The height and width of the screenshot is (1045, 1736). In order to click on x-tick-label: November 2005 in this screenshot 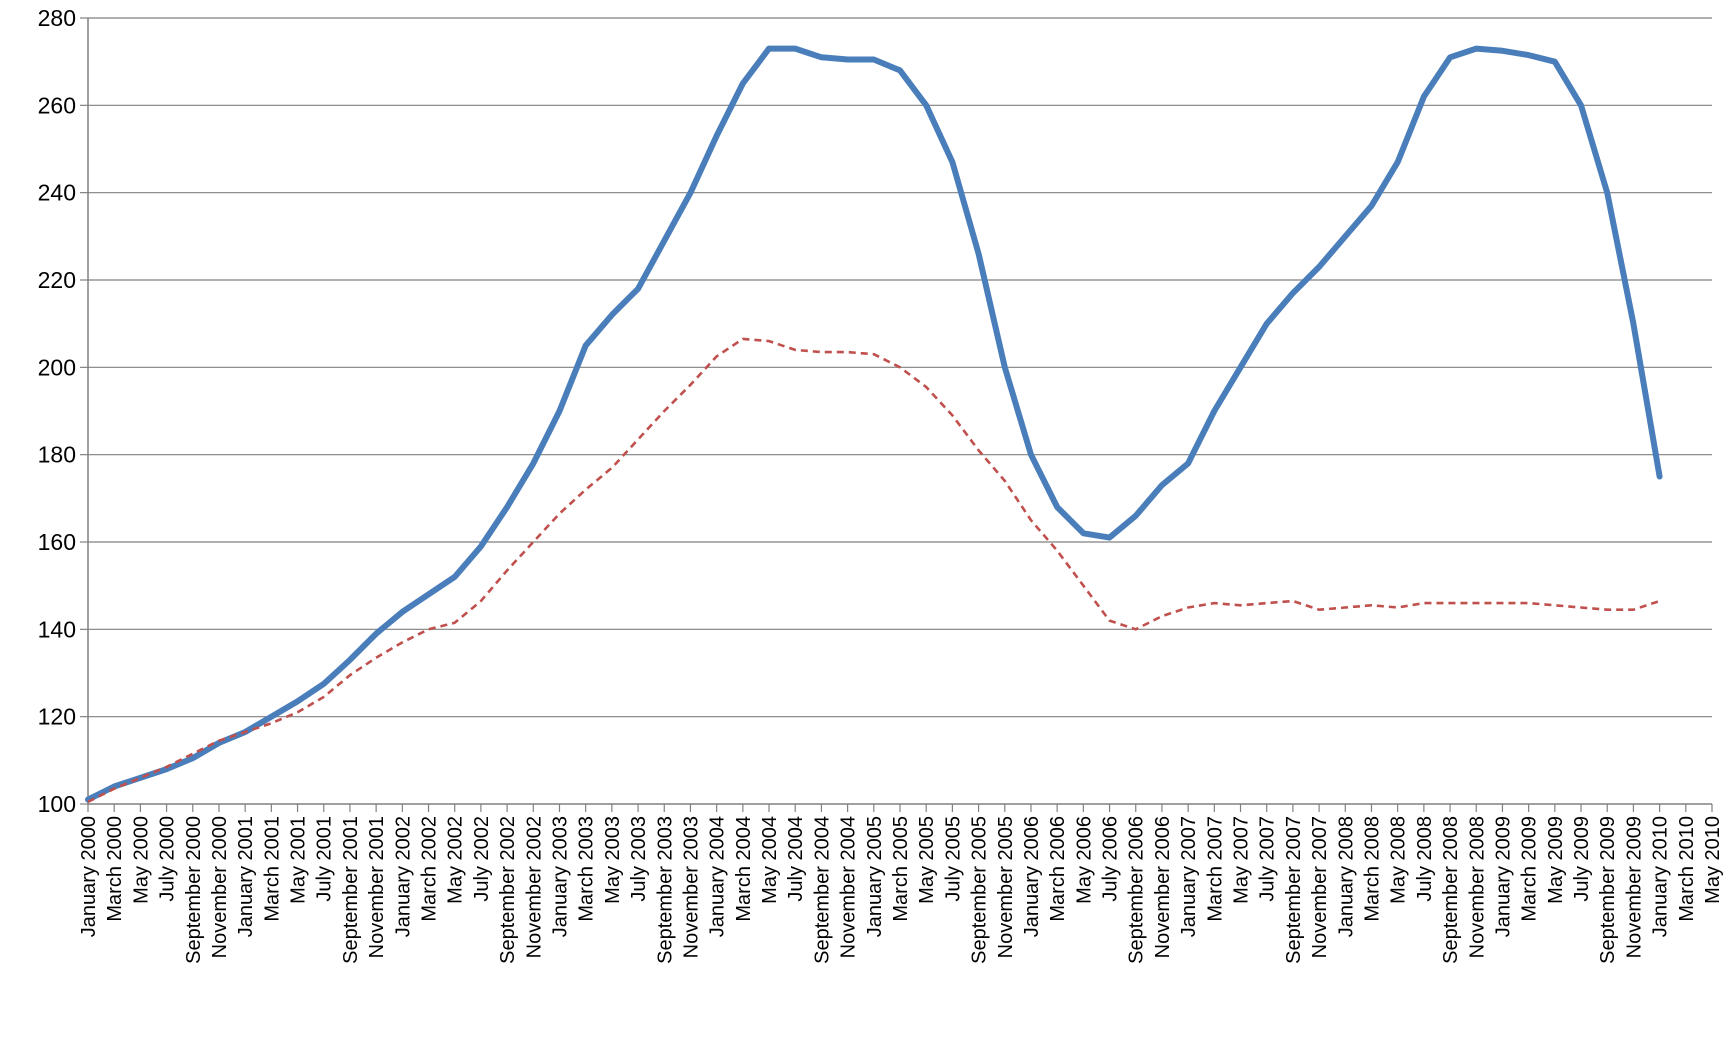, I will do `click(1006, 887)`.